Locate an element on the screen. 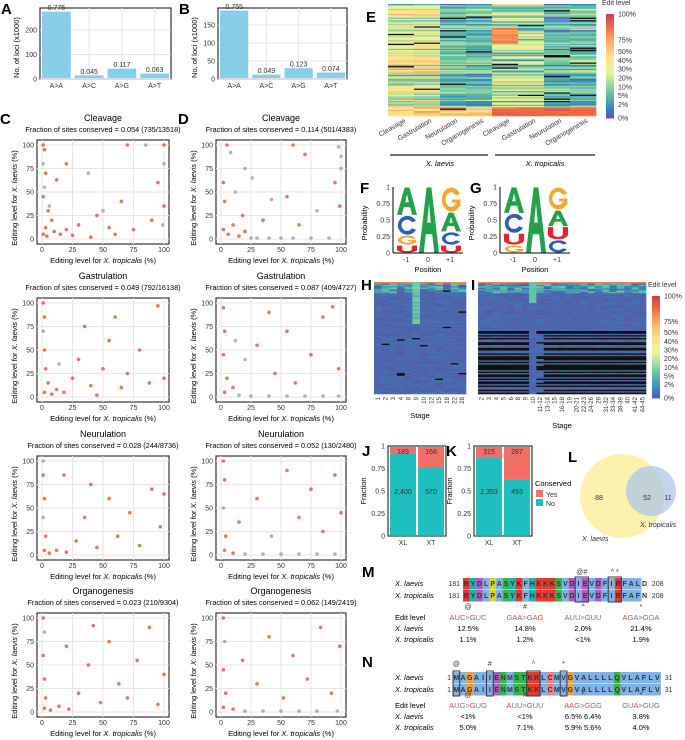 The height and width of the screenshot is (740, 685). residue-L: L is located at coordinates (651, 678).